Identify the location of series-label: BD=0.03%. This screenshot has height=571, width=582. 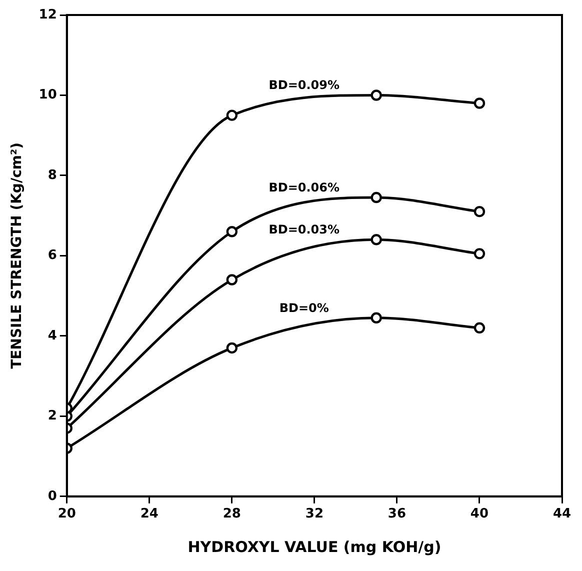
(304, 229).